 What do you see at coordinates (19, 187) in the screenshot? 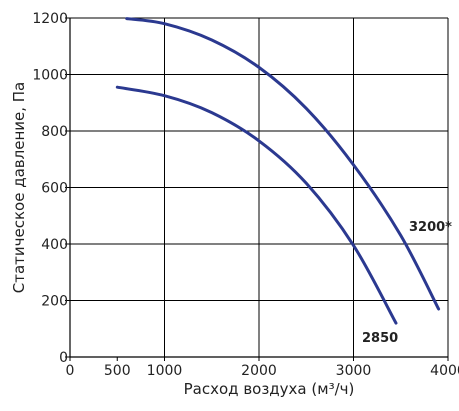
I see `y-axis-title: Статическое давление, Па` at bounding box center [19, 187].